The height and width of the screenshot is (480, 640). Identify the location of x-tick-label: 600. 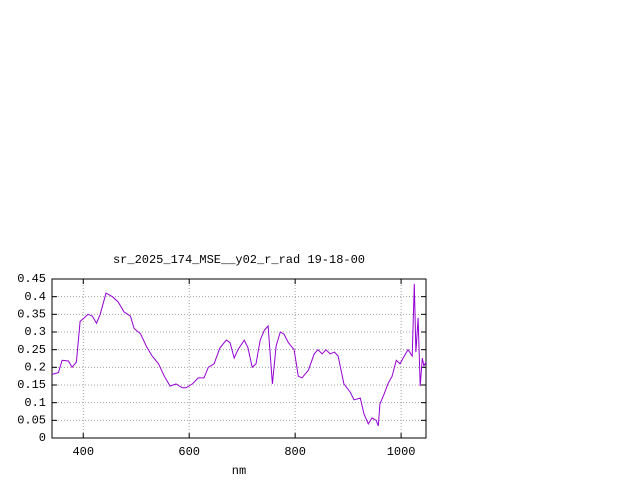
(189, 452).